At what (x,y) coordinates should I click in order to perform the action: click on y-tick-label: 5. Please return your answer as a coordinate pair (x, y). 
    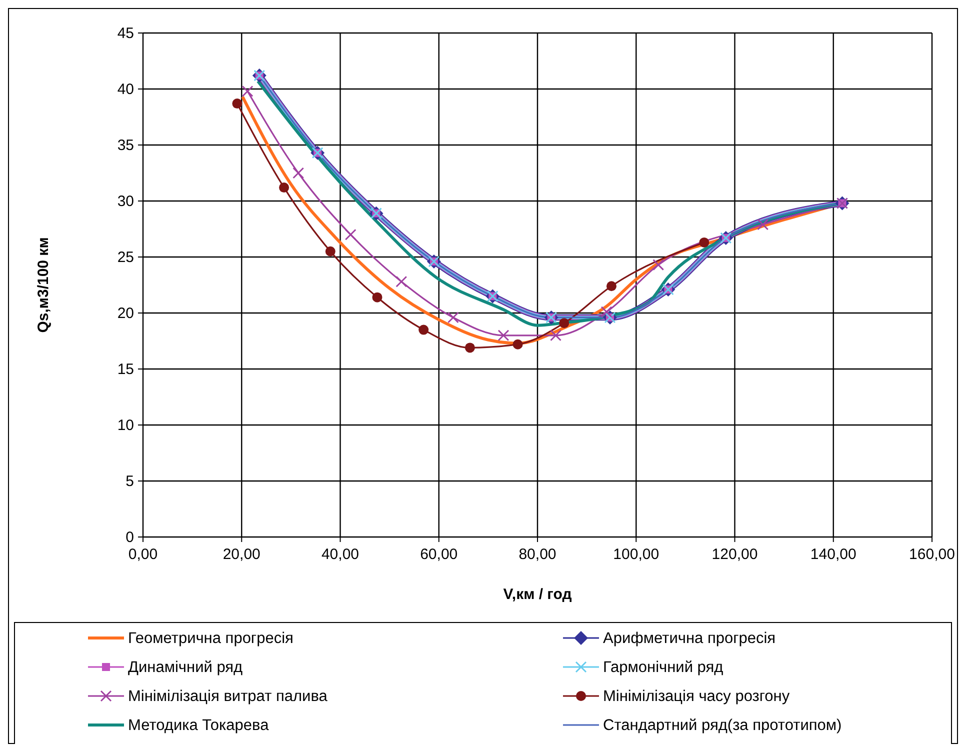
    Looking at the image, I should click on (130, 481).